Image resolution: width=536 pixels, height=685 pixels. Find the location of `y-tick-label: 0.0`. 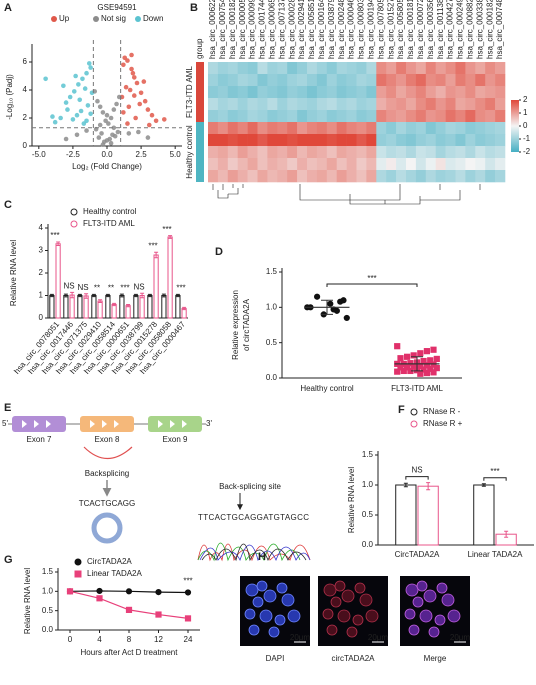

y-tick-label: 0.0 is located at coordinates (368, 544).